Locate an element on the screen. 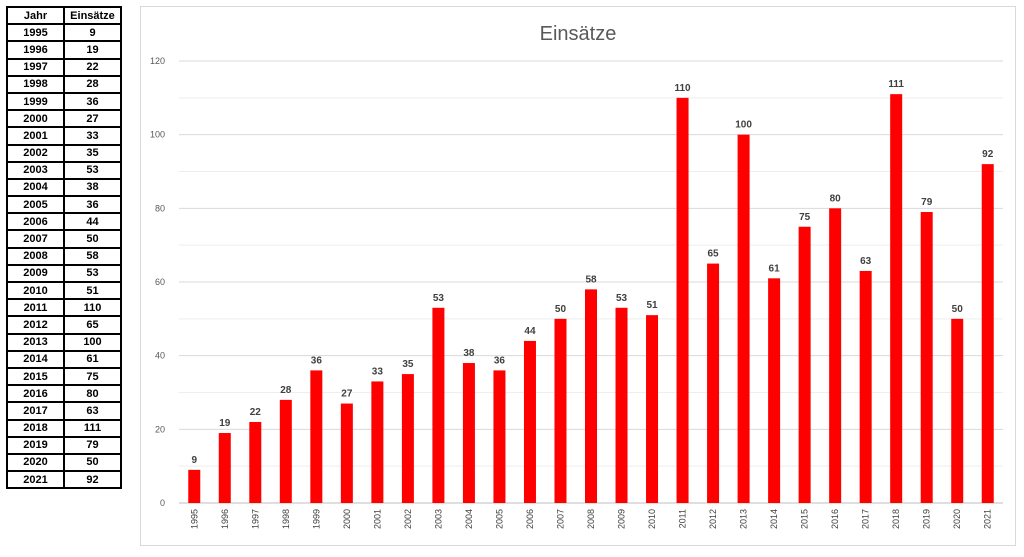 The height and width of the screenshot is (557, 1024). x-tick-label: 2021 is located at coordinates (988, 519).